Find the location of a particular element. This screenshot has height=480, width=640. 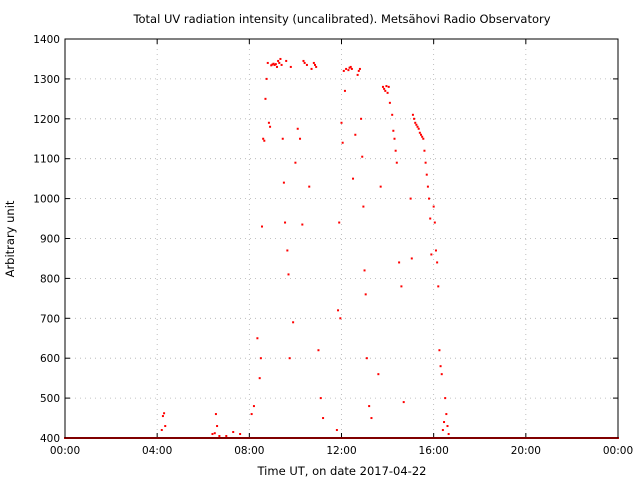

y-tick-label: 700 is located at coordinates (50, 319).